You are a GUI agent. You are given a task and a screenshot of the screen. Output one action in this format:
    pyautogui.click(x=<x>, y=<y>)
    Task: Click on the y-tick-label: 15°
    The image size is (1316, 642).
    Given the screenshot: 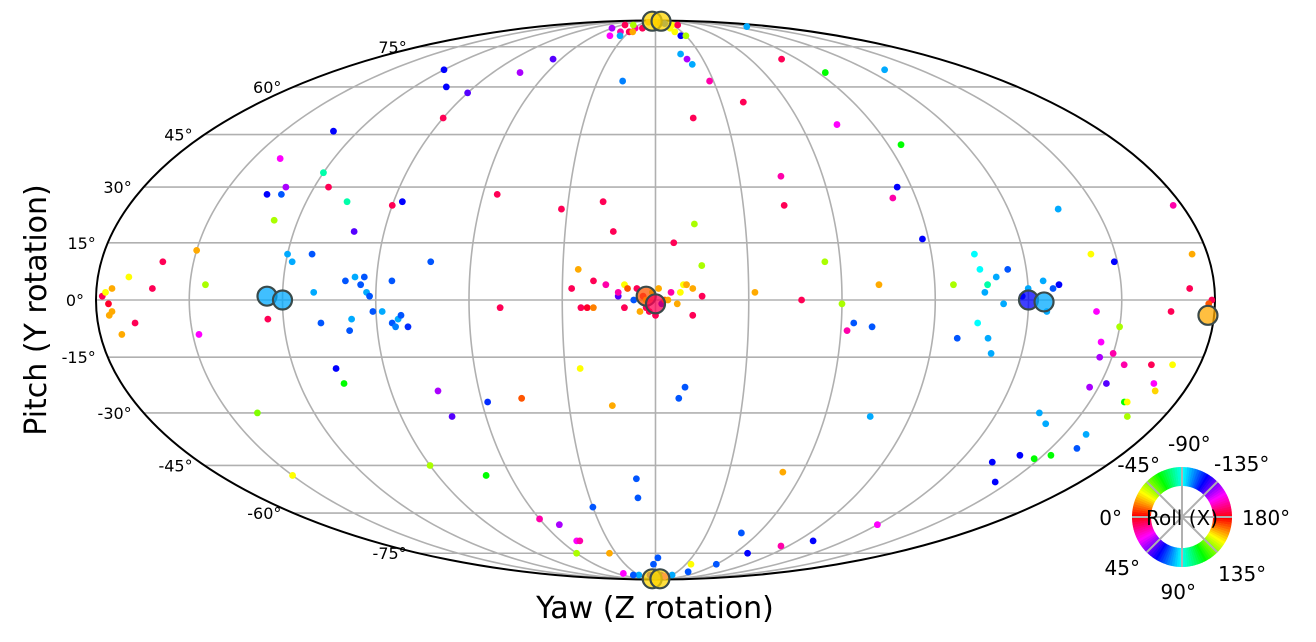 What is the action you would take?
    pyautogui.click(x=81, y=243)
    